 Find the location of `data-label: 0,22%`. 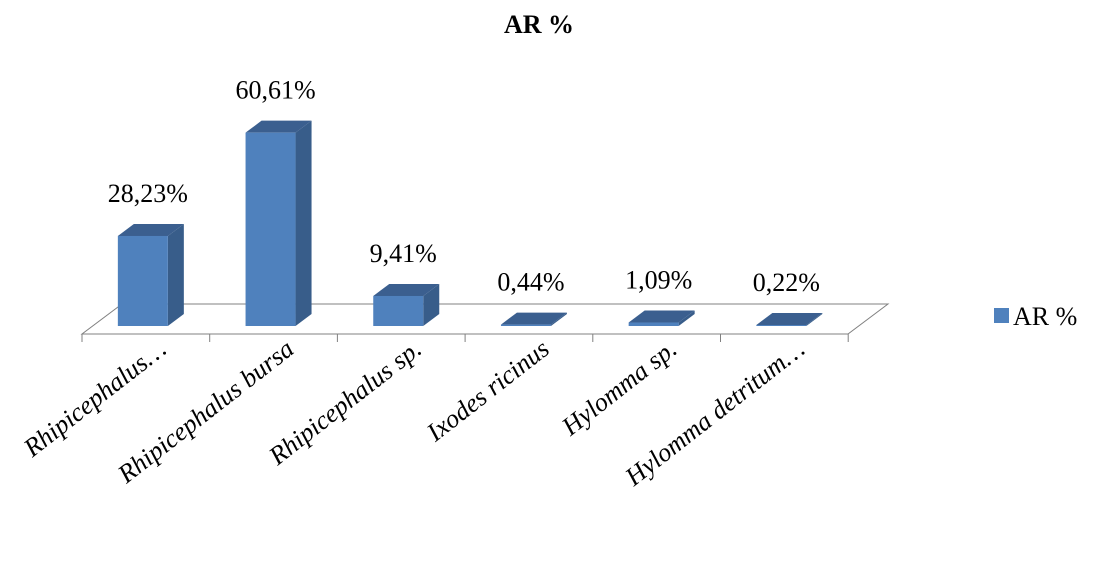

data-label: 0,22% is located at coordinates (786, 282).